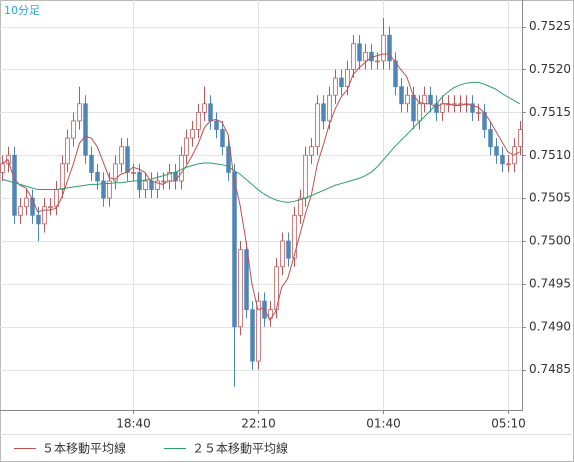 The image size is (574, 462). I want to click on y-tick-label: 0.7505, so click(550, 198).